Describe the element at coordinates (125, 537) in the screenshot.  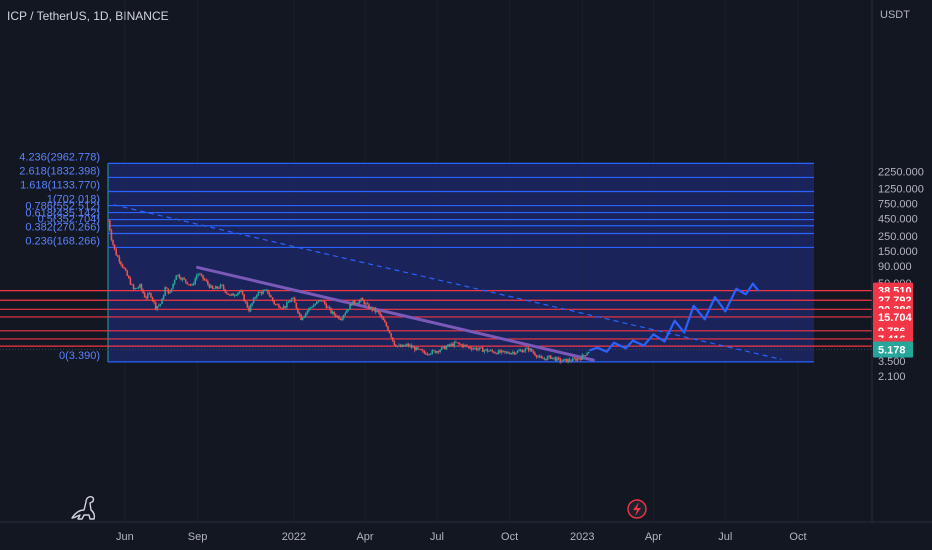
I see `x-tick-label: Jun` at that location.